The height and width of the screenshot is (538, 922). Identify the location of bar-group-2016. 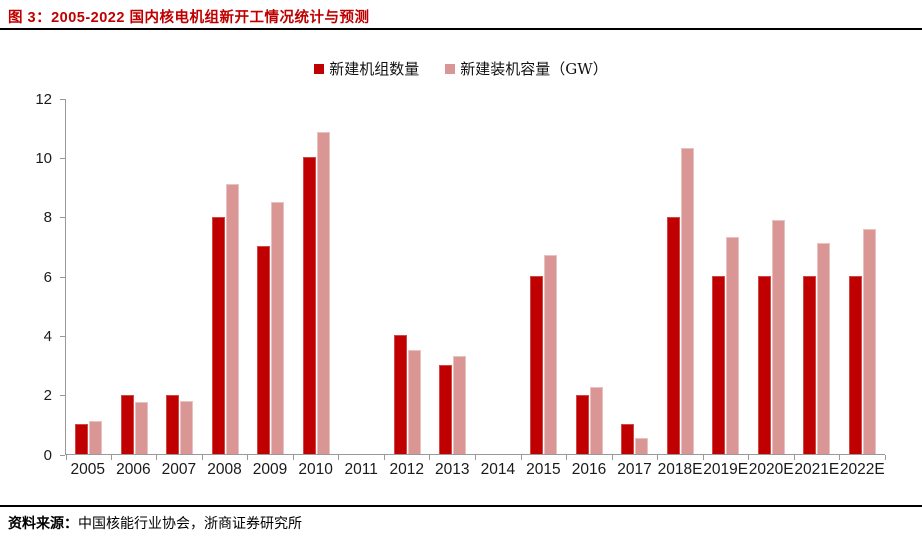
(590, 276).